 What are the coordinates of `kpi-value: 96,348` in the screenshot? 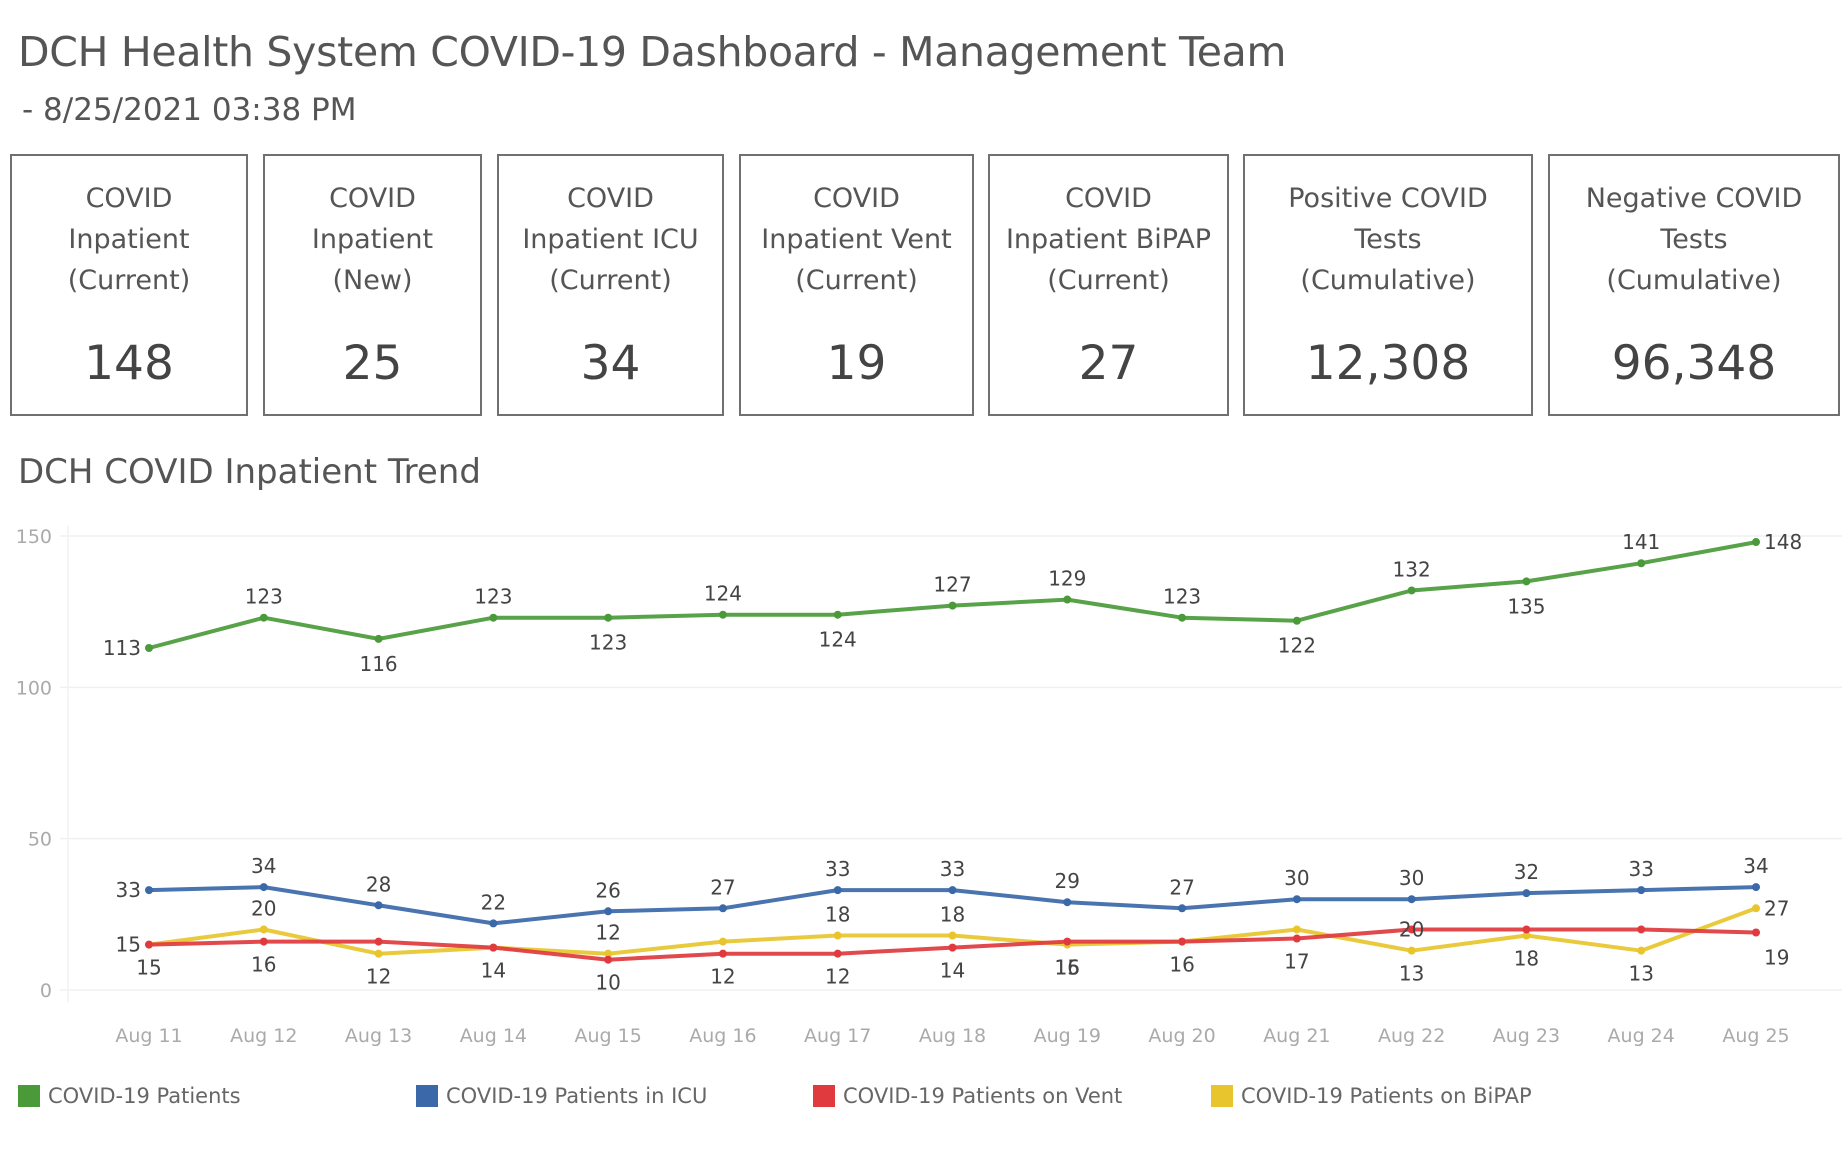 It's located at (1694, 363).